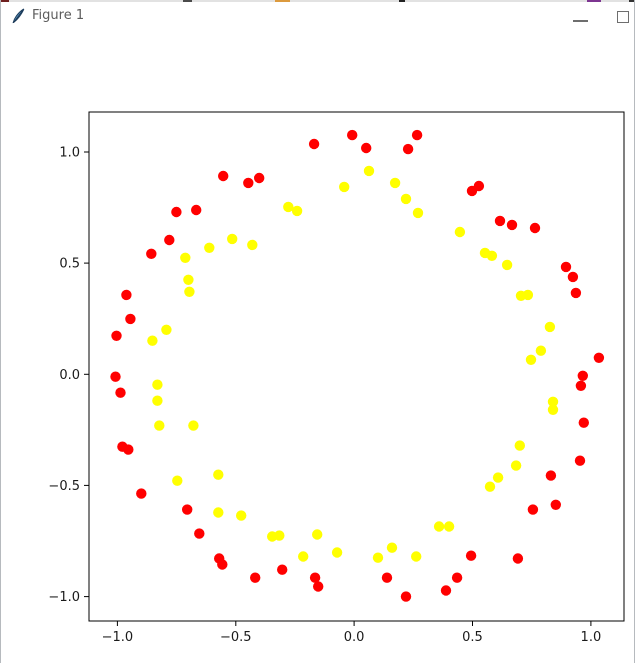  I want to click on y-tick-label: −0.5, so click(64, 486).